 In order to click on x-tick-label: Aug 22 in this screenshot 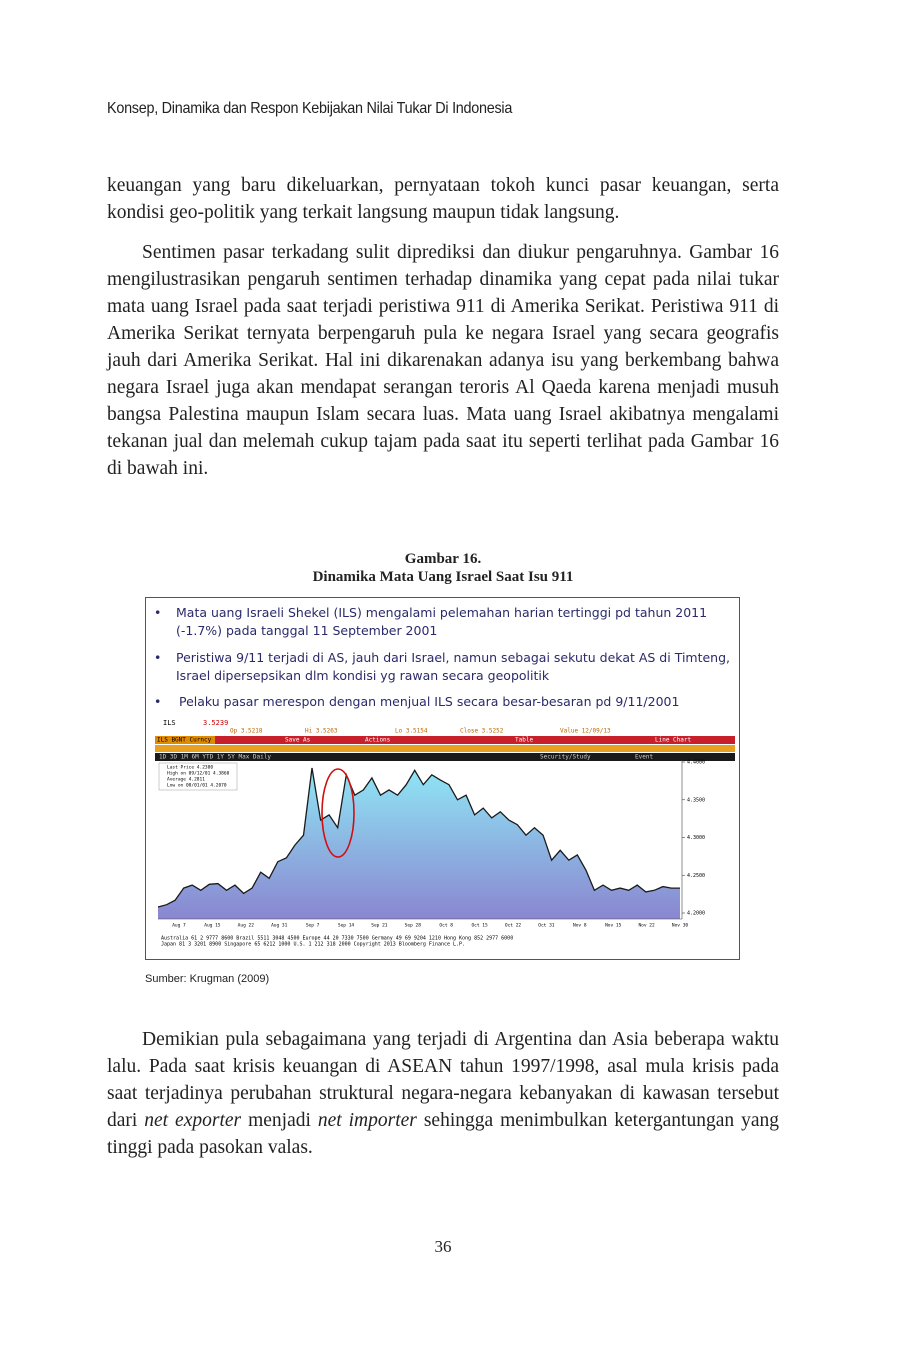, I will do `click(246, 926)`.